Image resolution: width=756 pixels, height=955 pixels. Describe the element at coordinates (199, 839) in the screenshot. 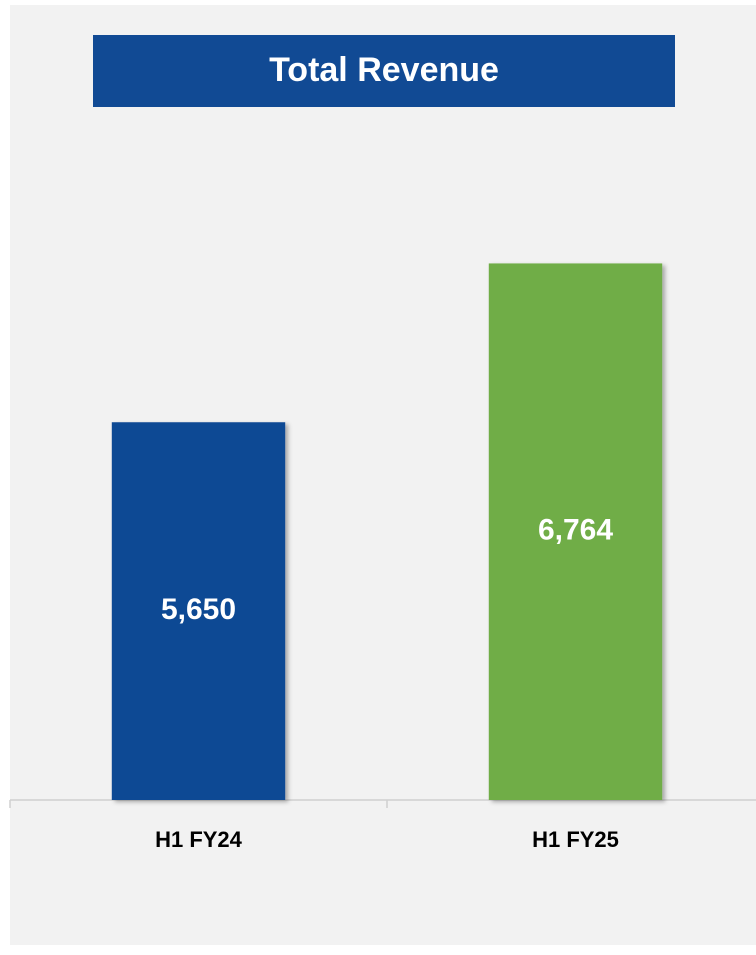

I see `x-tick-label: H1 FY24` at that location.